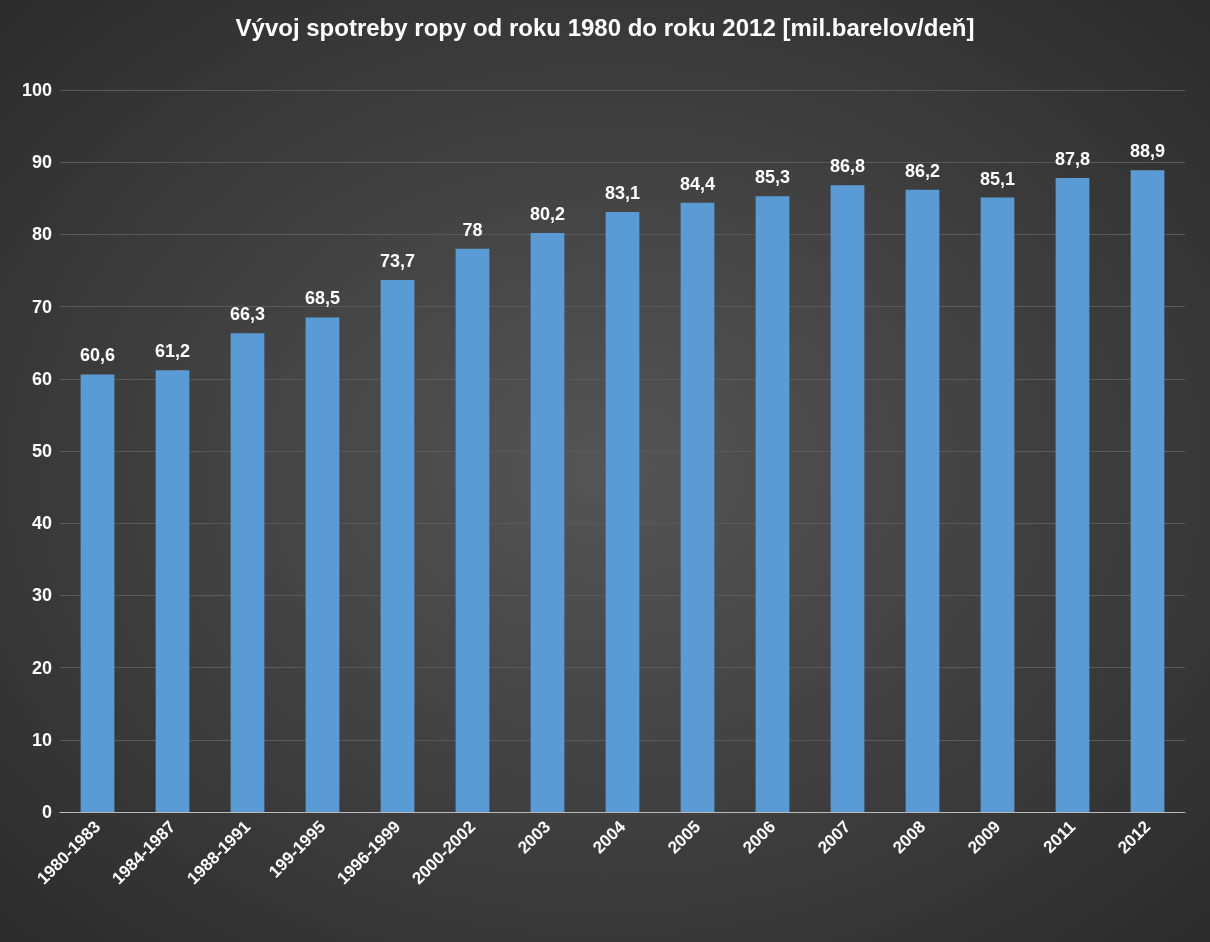  I want to click on y-tick-label: 100, so click(36, 90).